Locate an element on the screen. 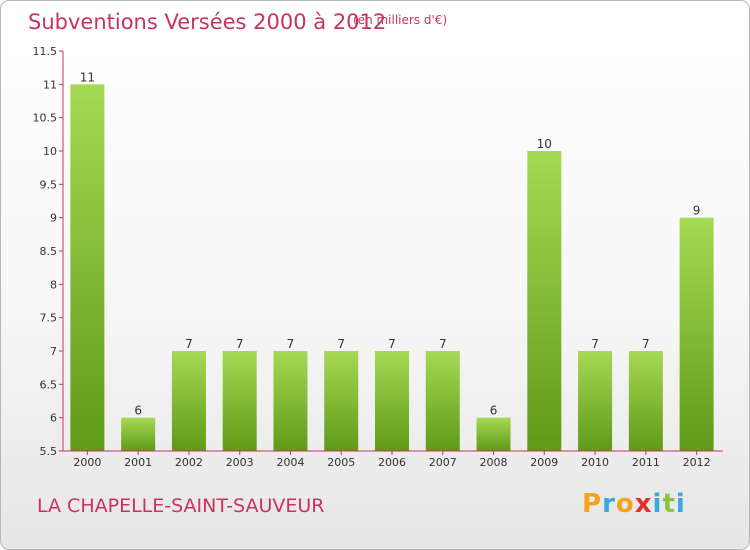 Image resolution: width=750 pixels, height=550 pixels. logo-letter: t is located at coordinates (669, 504).